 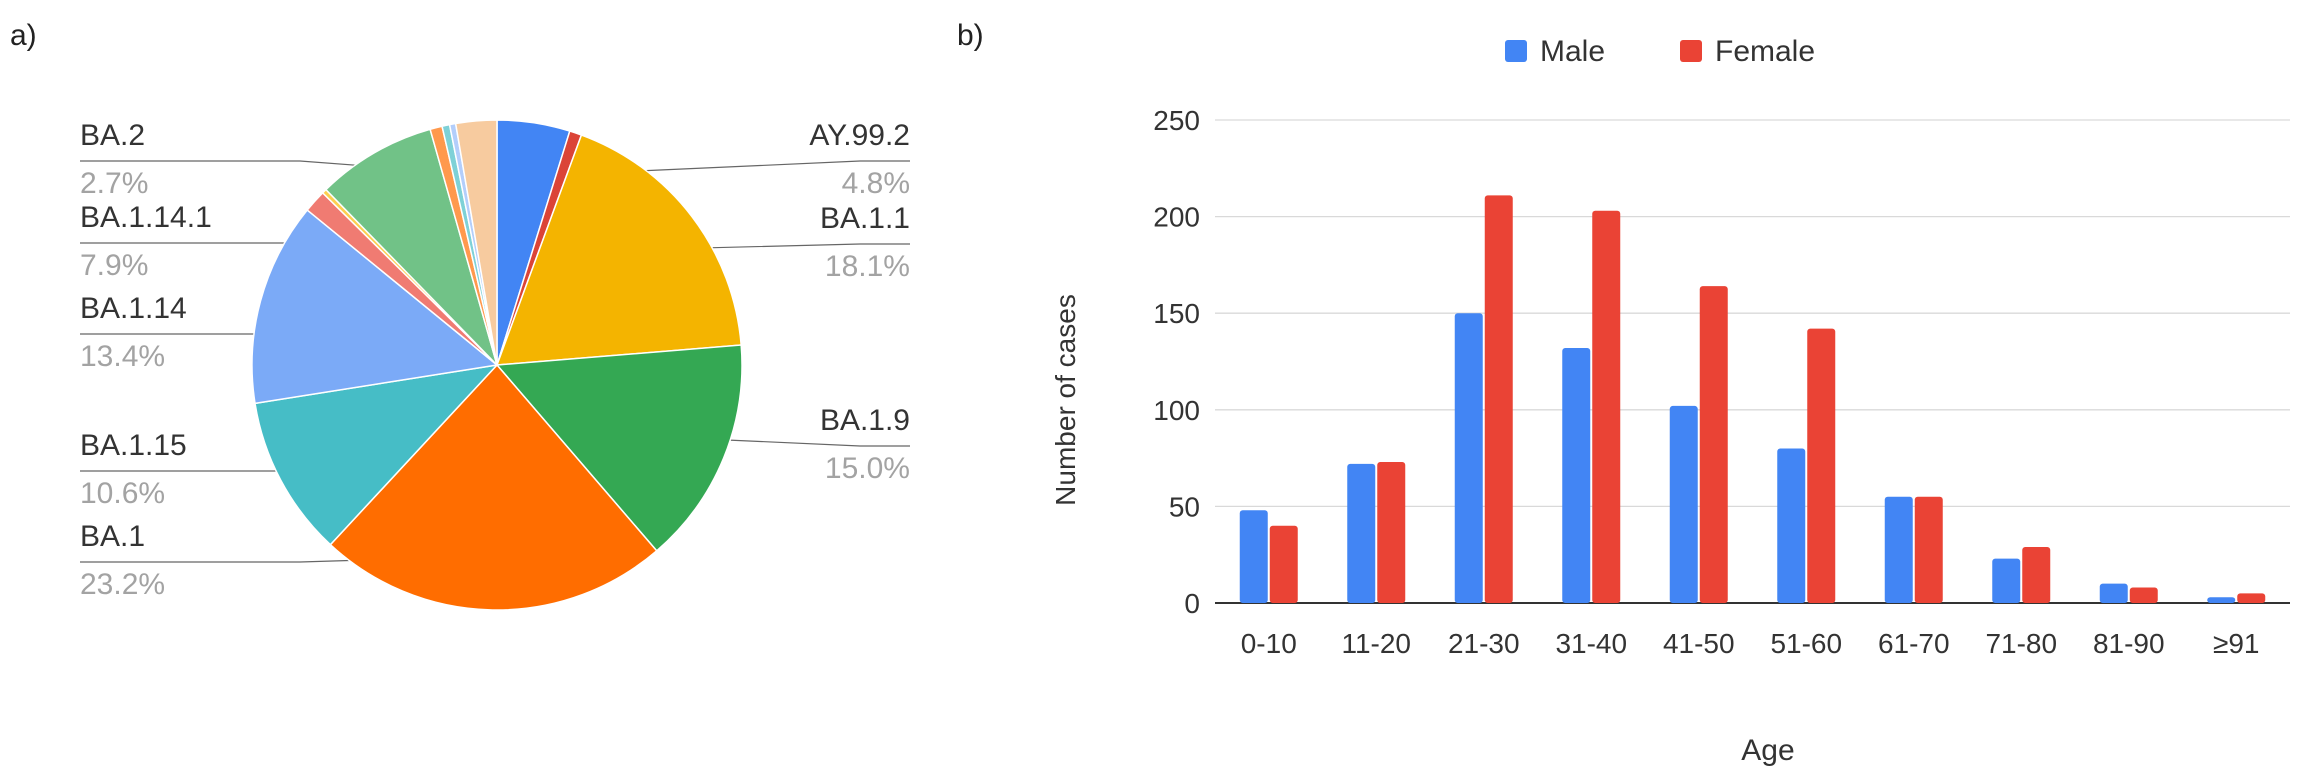 I want to click on pie-percent-ba-1-1: 18.1%, so click(x=867, y=266).